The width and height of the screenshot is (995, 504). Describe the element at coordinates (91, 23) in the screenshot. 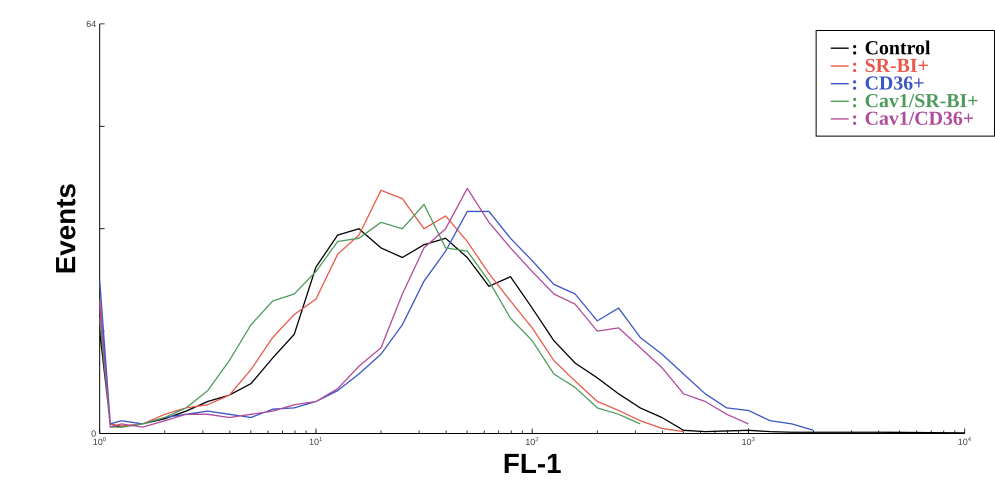

I see `y-tick-label: 64` at that location.